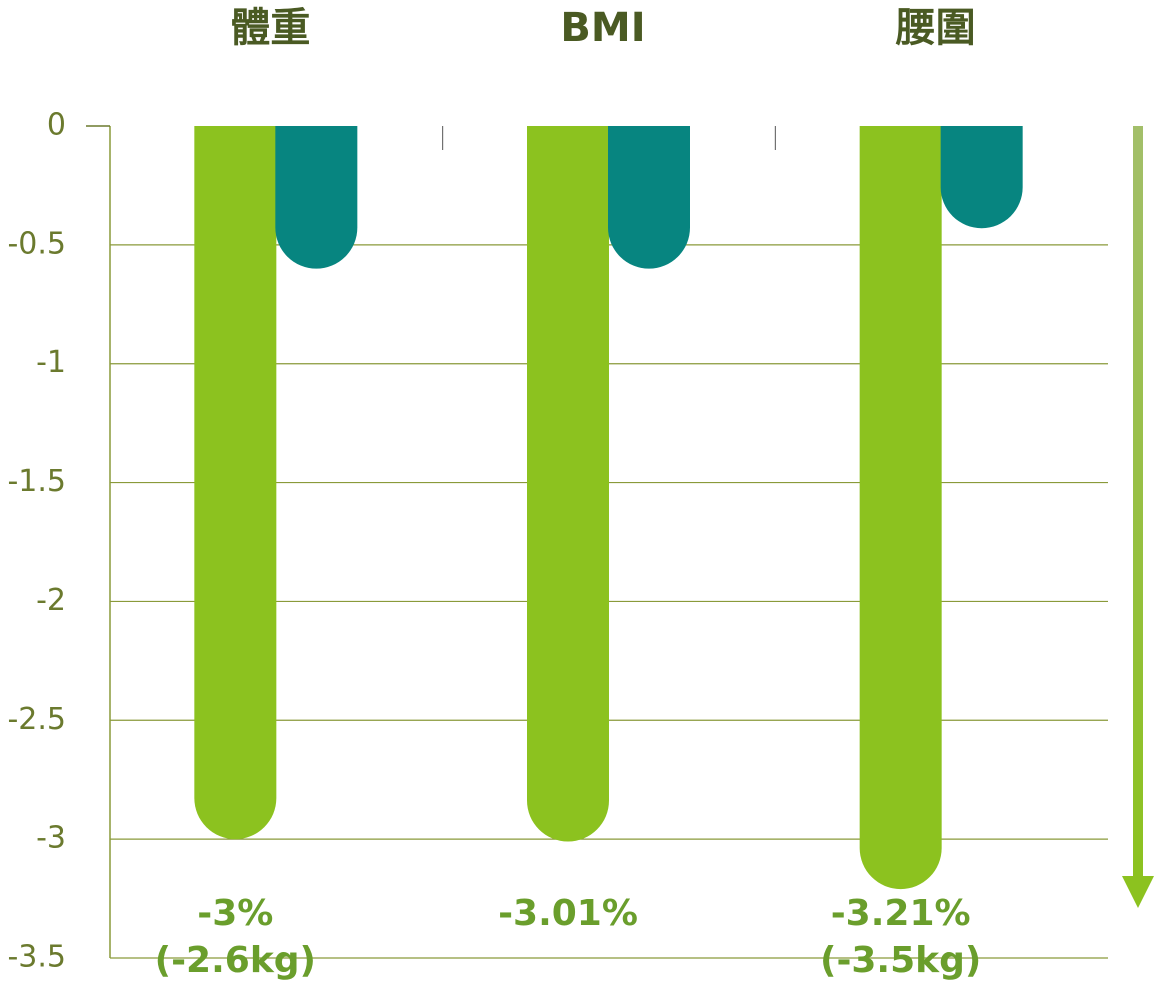 This screenshot has height=985, width=1154. I want to click on category-label: 體重, so click(270, 28).